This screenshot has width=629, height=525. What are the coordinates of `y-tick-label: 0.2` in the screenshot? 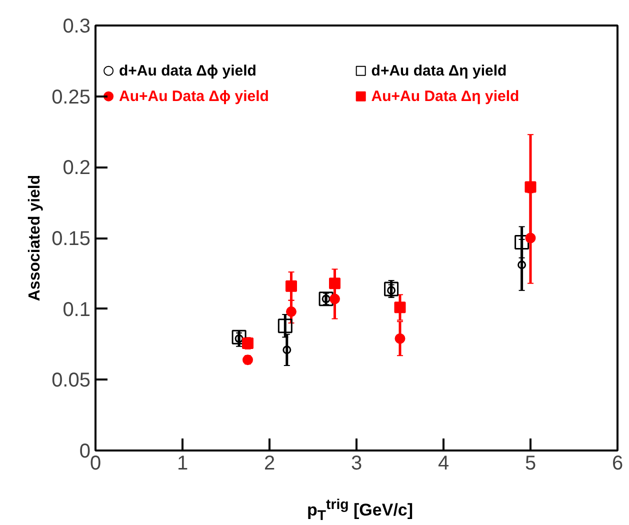 It's located at (76, 168).